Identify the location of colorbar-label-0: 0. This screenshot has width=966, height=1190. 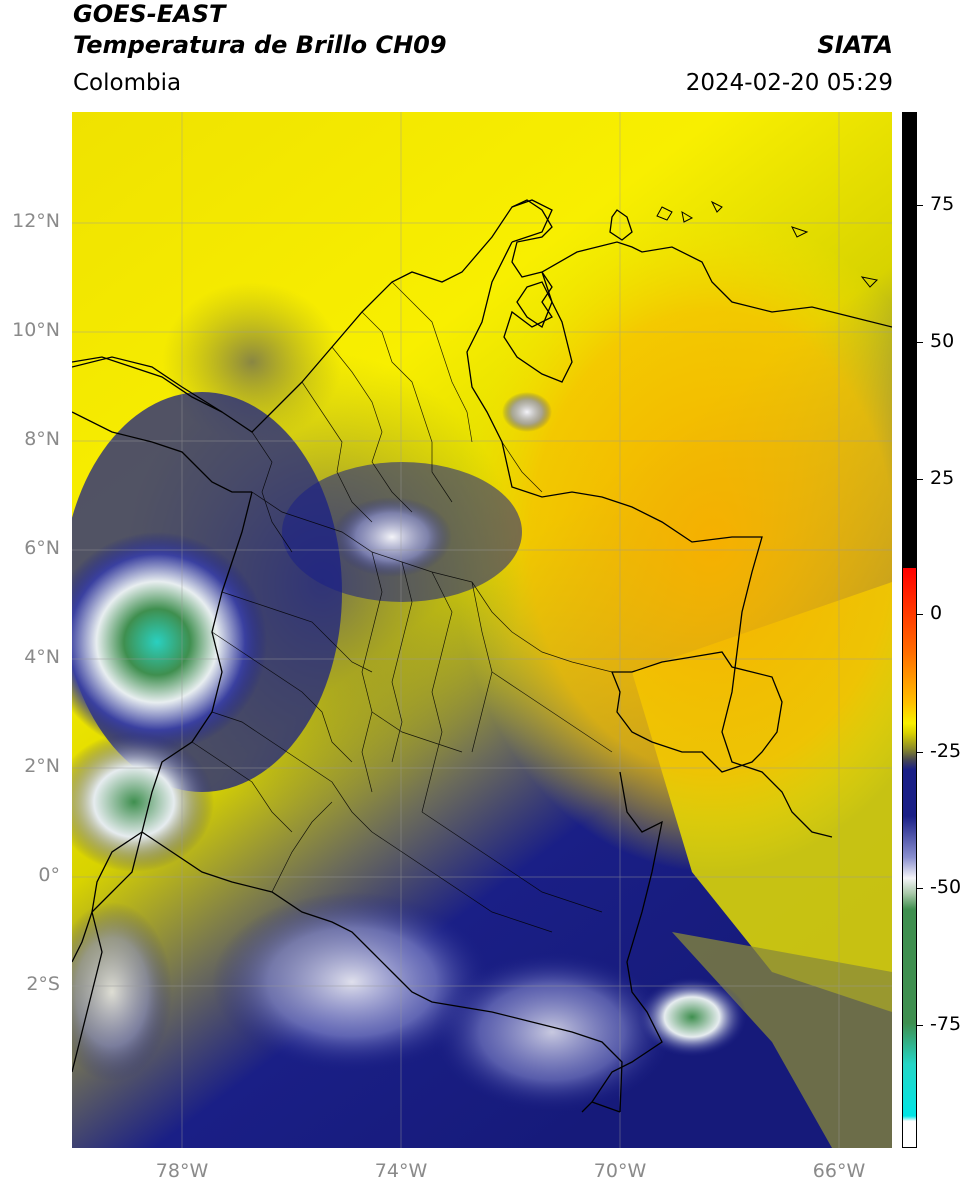
(936, 613).